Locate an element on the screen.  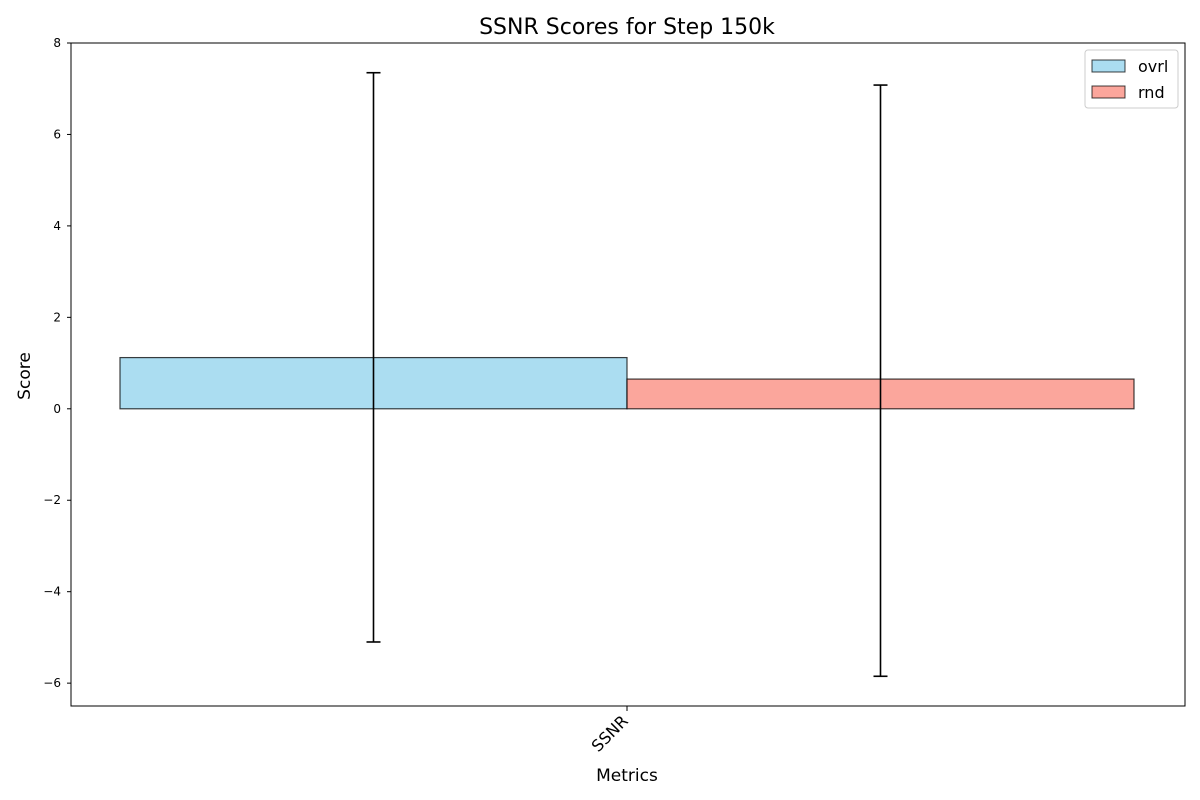
legend-swatch-rnd is located at coordinates (1108, 92).